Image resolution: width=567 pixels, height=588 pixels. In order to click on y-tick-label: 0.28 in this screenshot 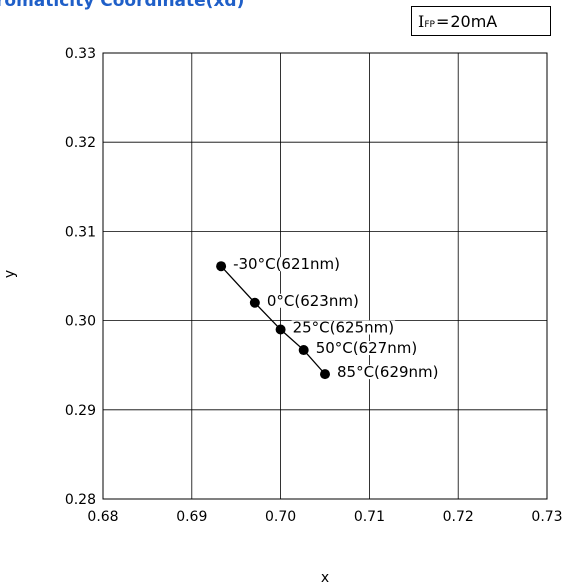, I will do `click(80, 500)`.